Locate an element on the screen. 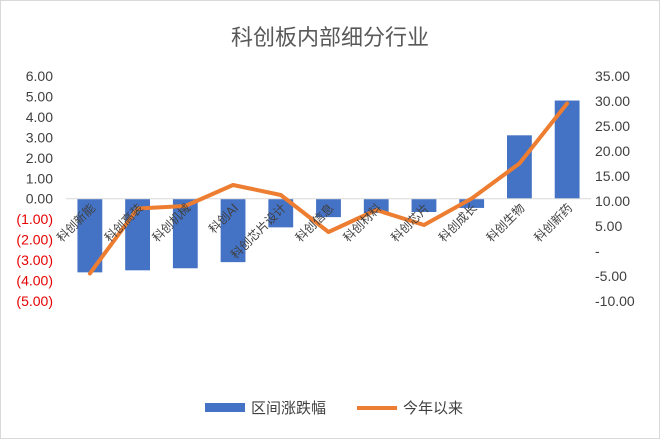  left-tick-label: (5.00) is located at coordinates (34, 301).